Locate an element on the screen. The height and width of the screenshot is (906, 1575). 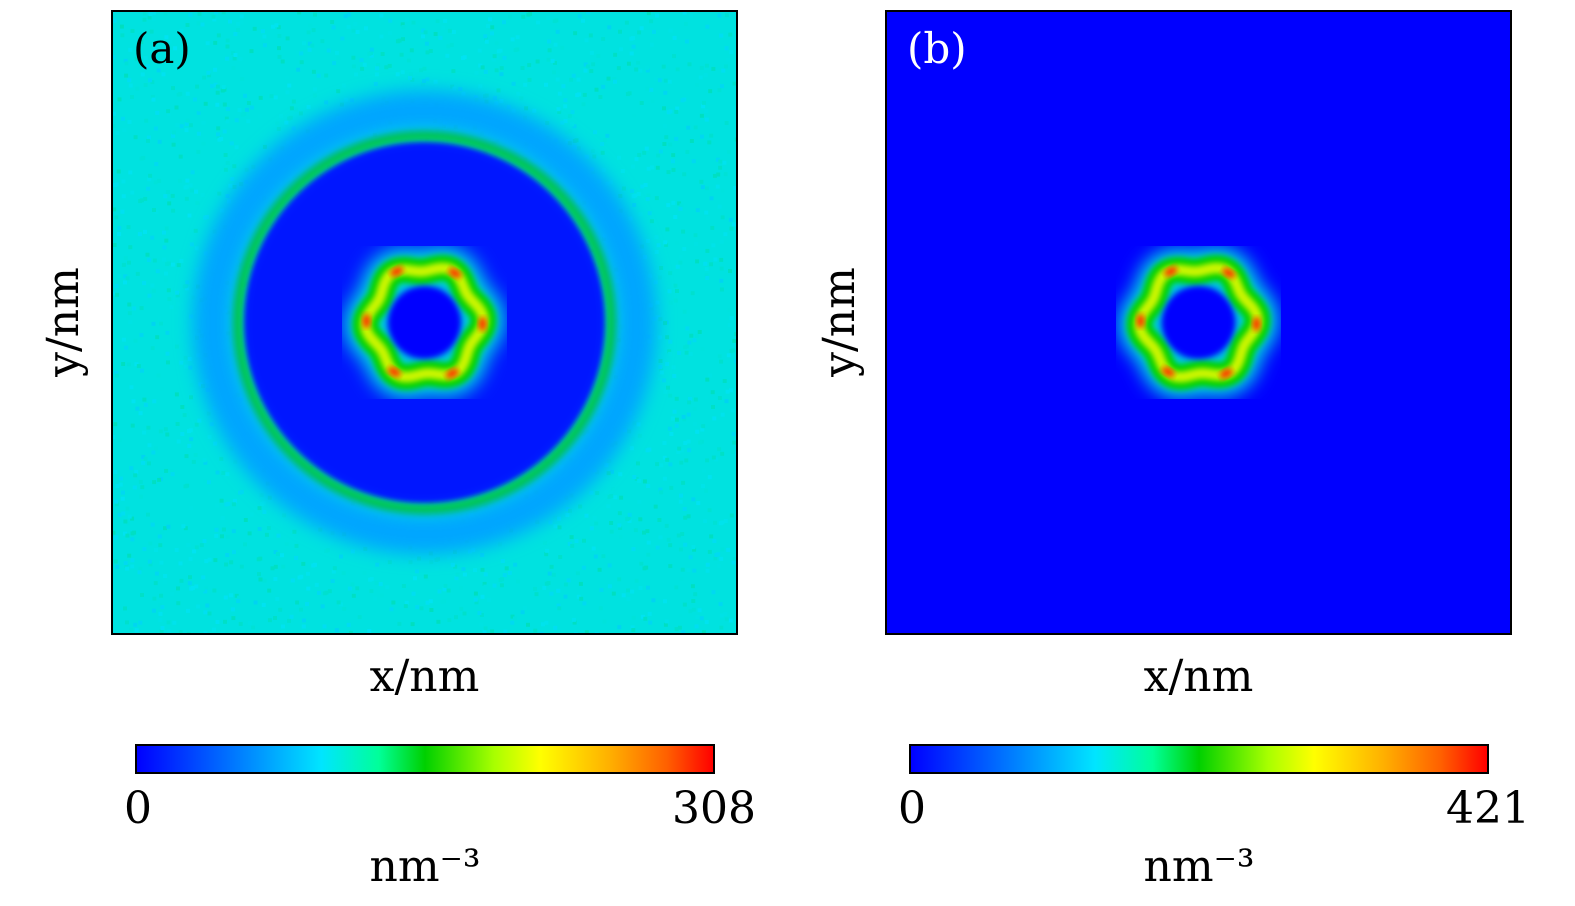
panel-label-b: (b) is located at coordinates (937, 48).